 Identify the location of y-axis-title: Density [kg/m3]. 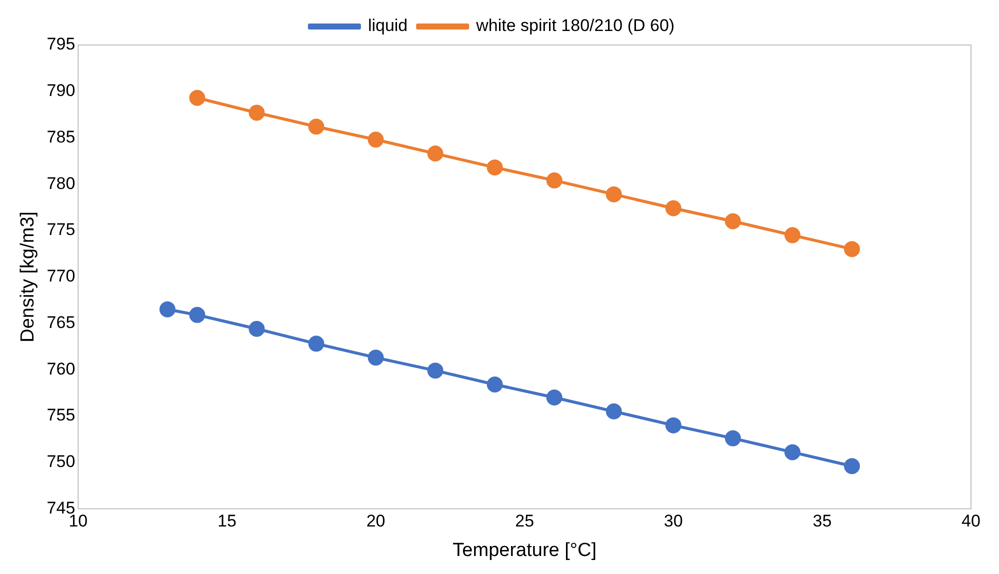
(28, 276).